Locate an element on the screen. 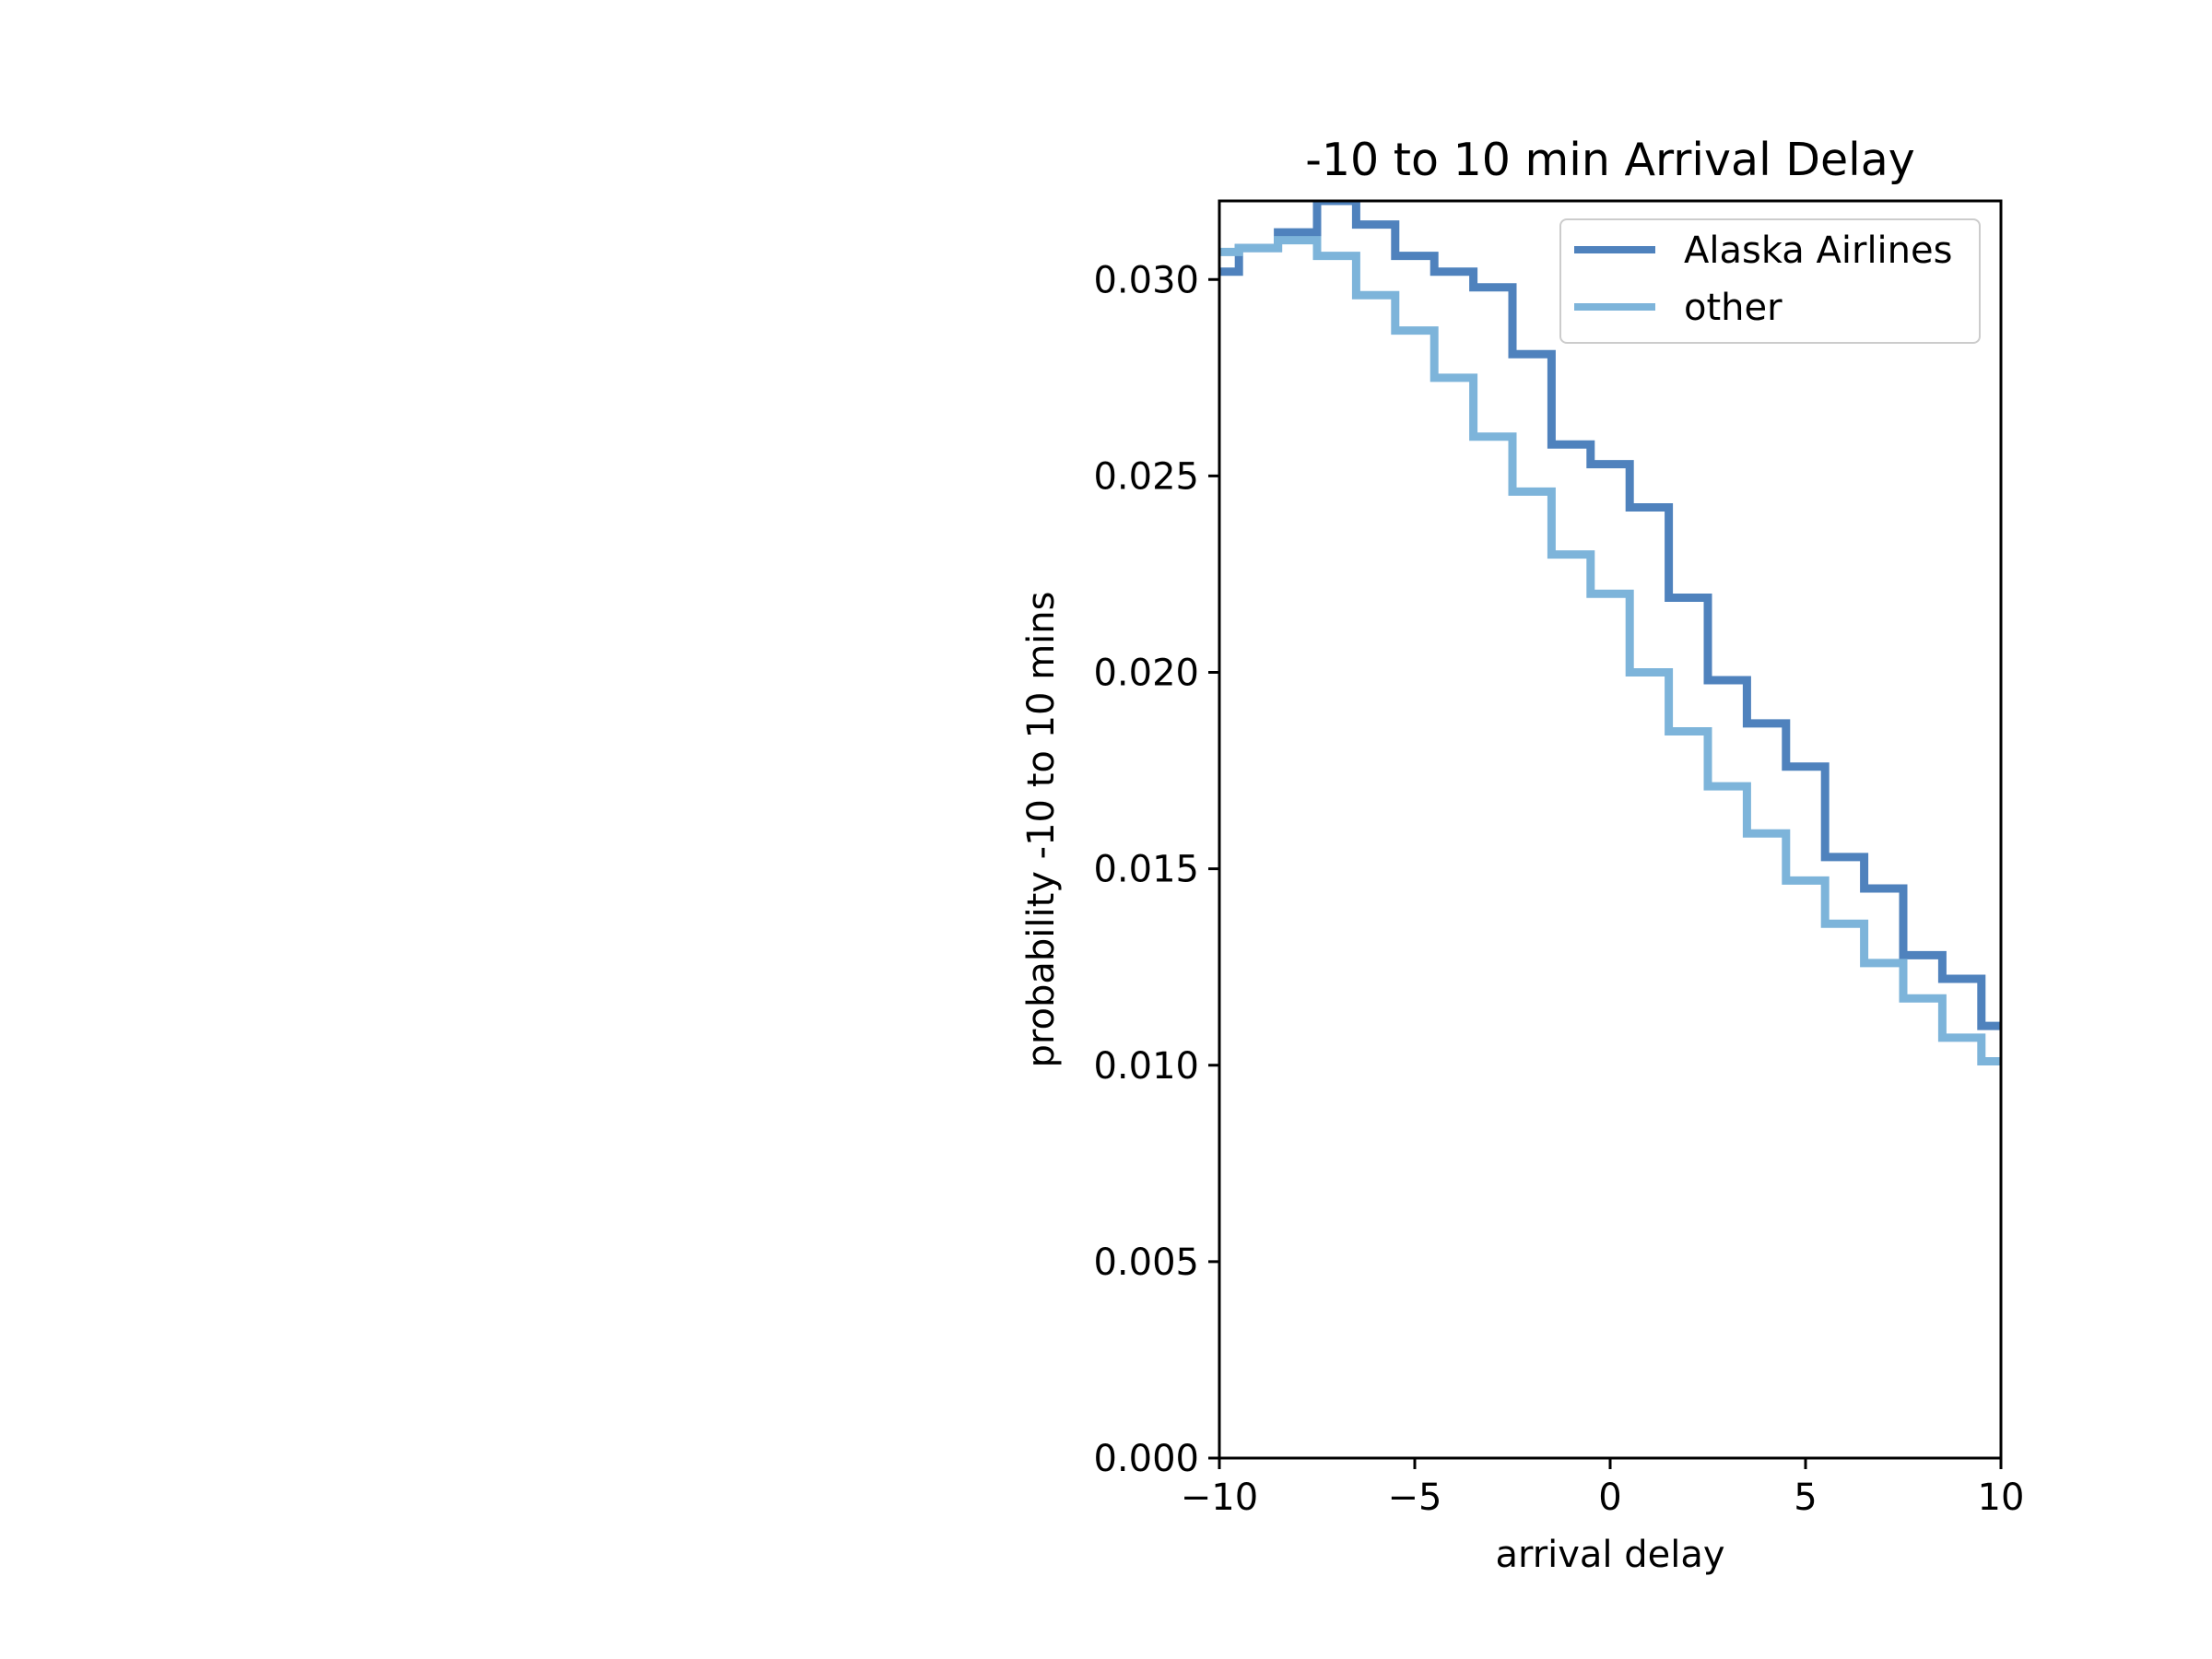 The image size is (2212, 1659). legend-label-alaska-airlines: Alaska Airlines is located at coordinates (1818, 250).